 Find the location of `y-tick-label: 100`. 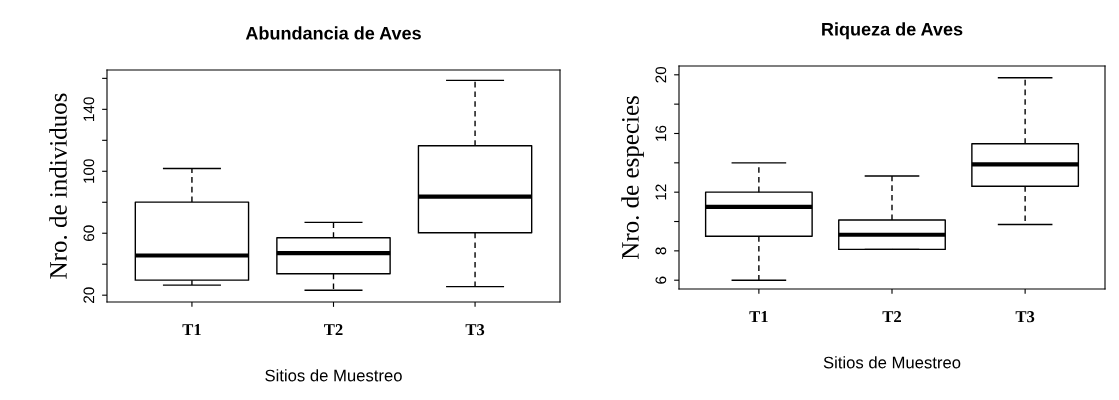

y-tick-label: 100 is located at coordinates (89, 171).